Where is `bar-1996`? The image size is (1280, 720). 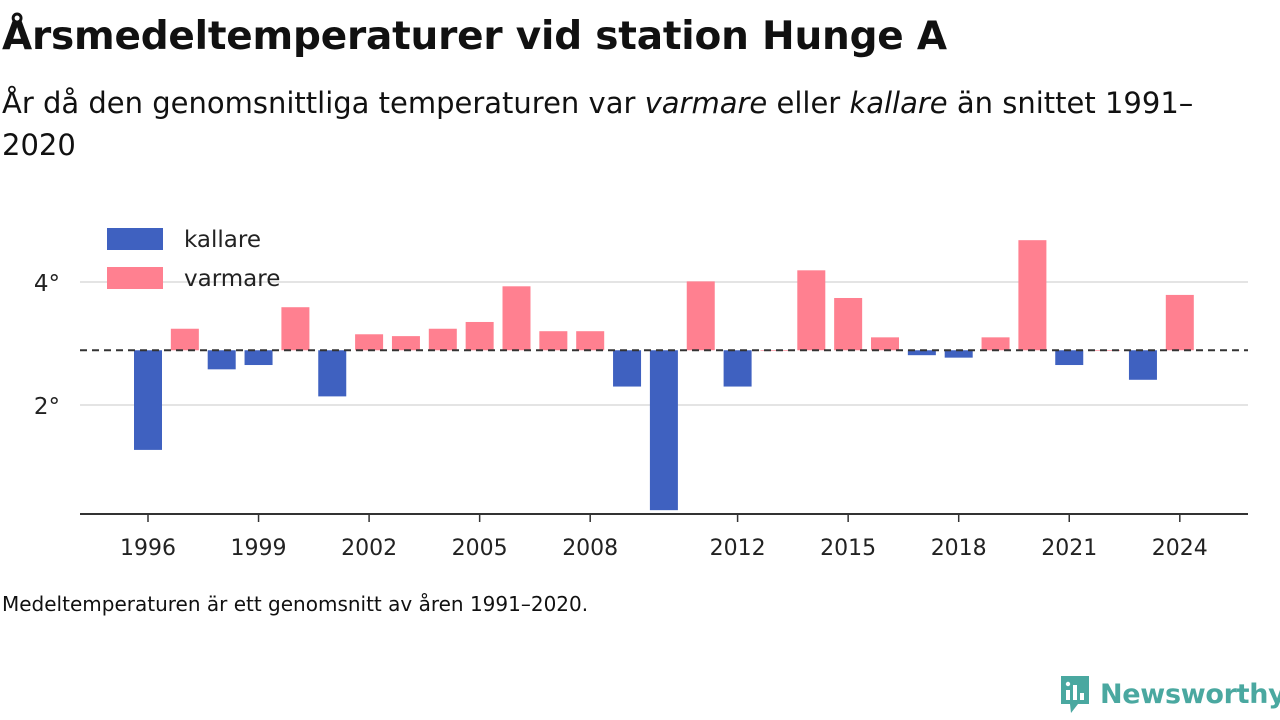 bar-1996 is located at coordinates (148, 400).